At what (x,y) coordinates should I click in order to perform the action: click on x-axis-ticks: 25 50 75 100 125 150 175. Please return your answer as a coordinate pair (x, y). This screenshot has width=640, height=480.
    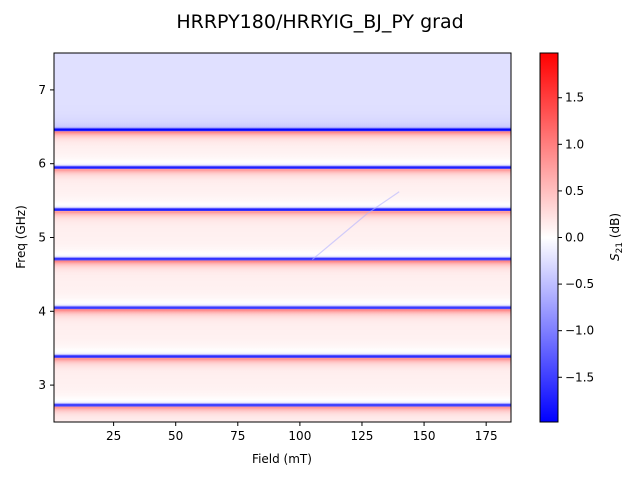
    Looking at the image, I should click on (302, 432).